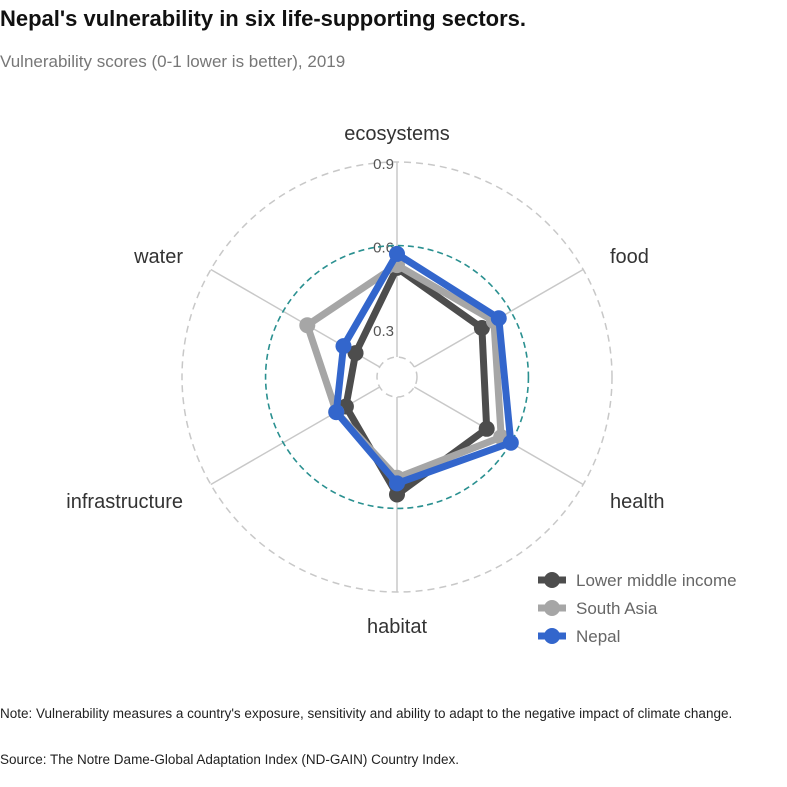  What do you see at coordinates (158, 257) in the screenshot?
I see `category-label-water: water` at bounding box center [158, 257].